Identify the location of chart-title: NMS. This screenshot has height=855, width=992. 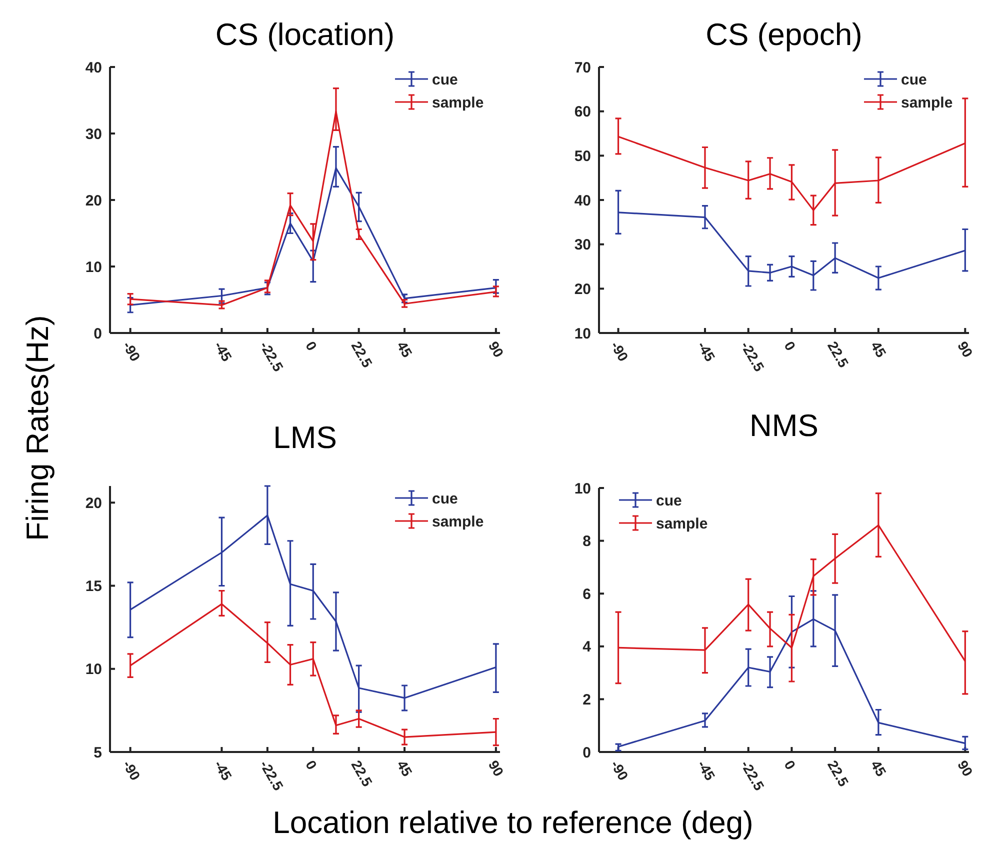
(784, 425).